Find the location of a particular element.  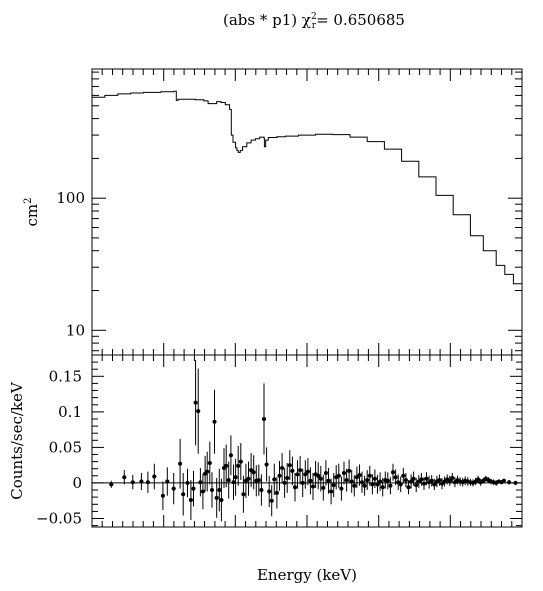

bottom-y-tick-label: 0.15 is located at coordinates (65, 376).